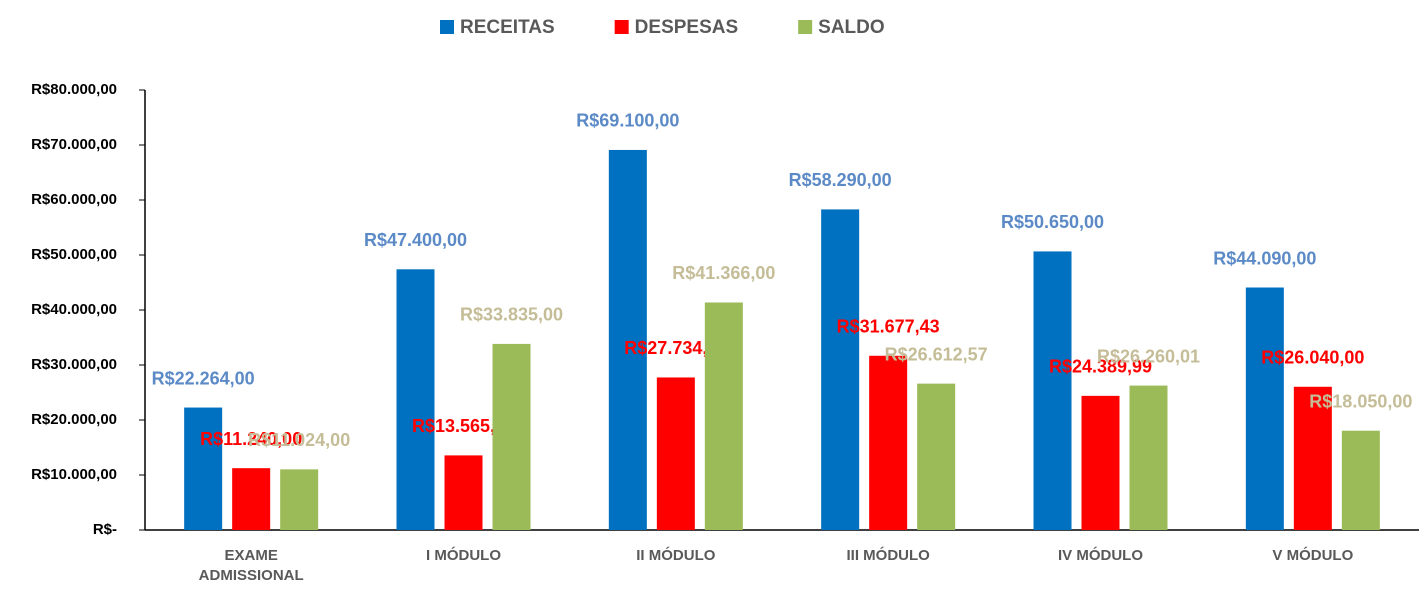 The height and width of the screenshot is (590, 1419). Describe the element at coordinates (74, 309) in the screenshot. I see `y-tick-label: R$40.000,00` at that location.